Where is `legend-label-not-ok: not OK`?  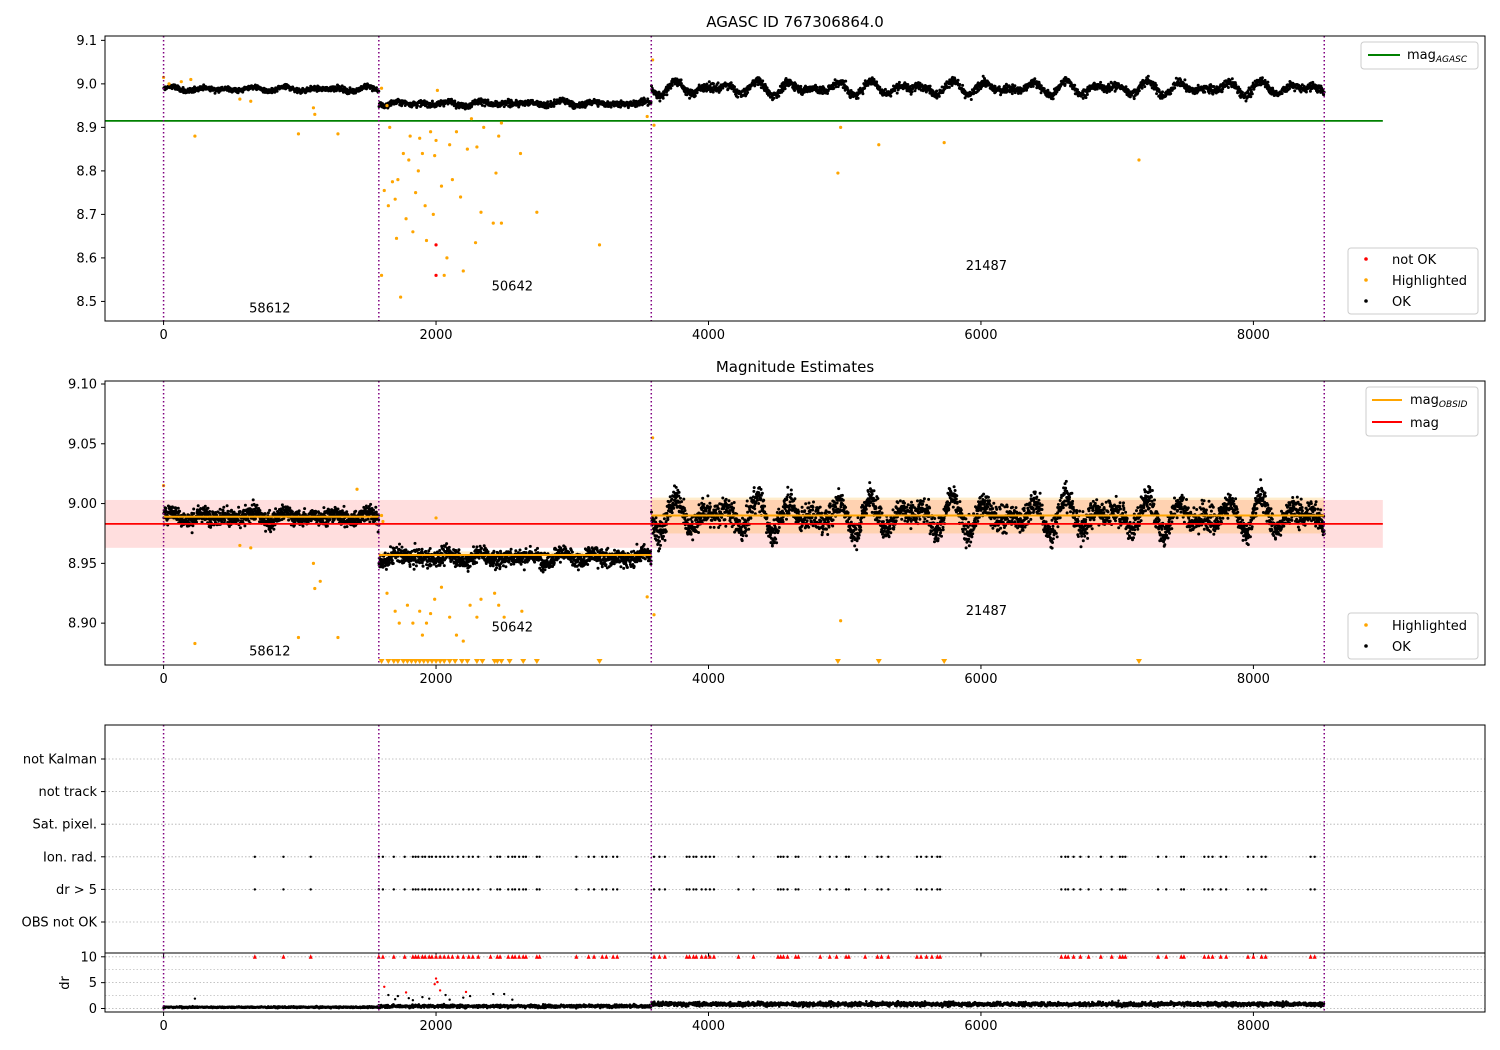
legend-label-not-ok: not OK is located at coordinates (1414, 260).